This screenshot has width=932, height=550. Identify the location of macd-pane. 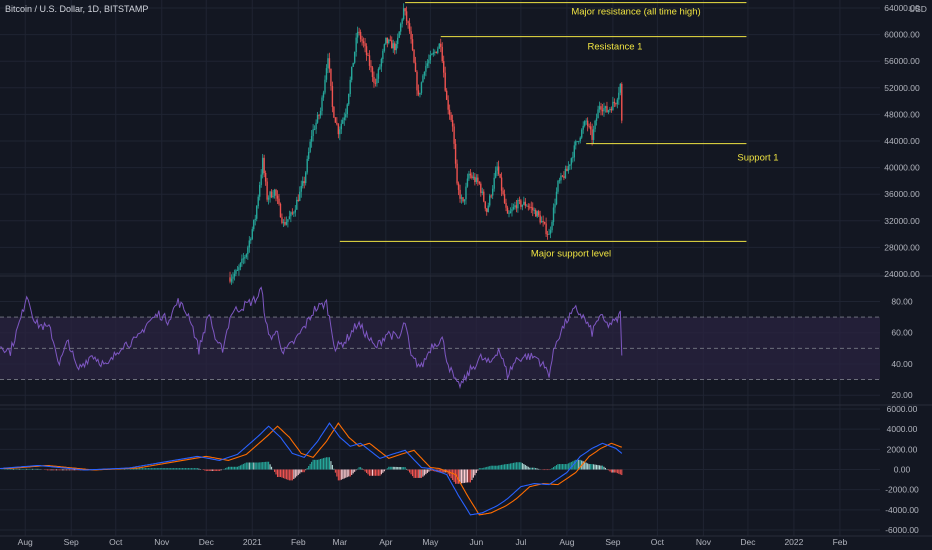
(311, 469).